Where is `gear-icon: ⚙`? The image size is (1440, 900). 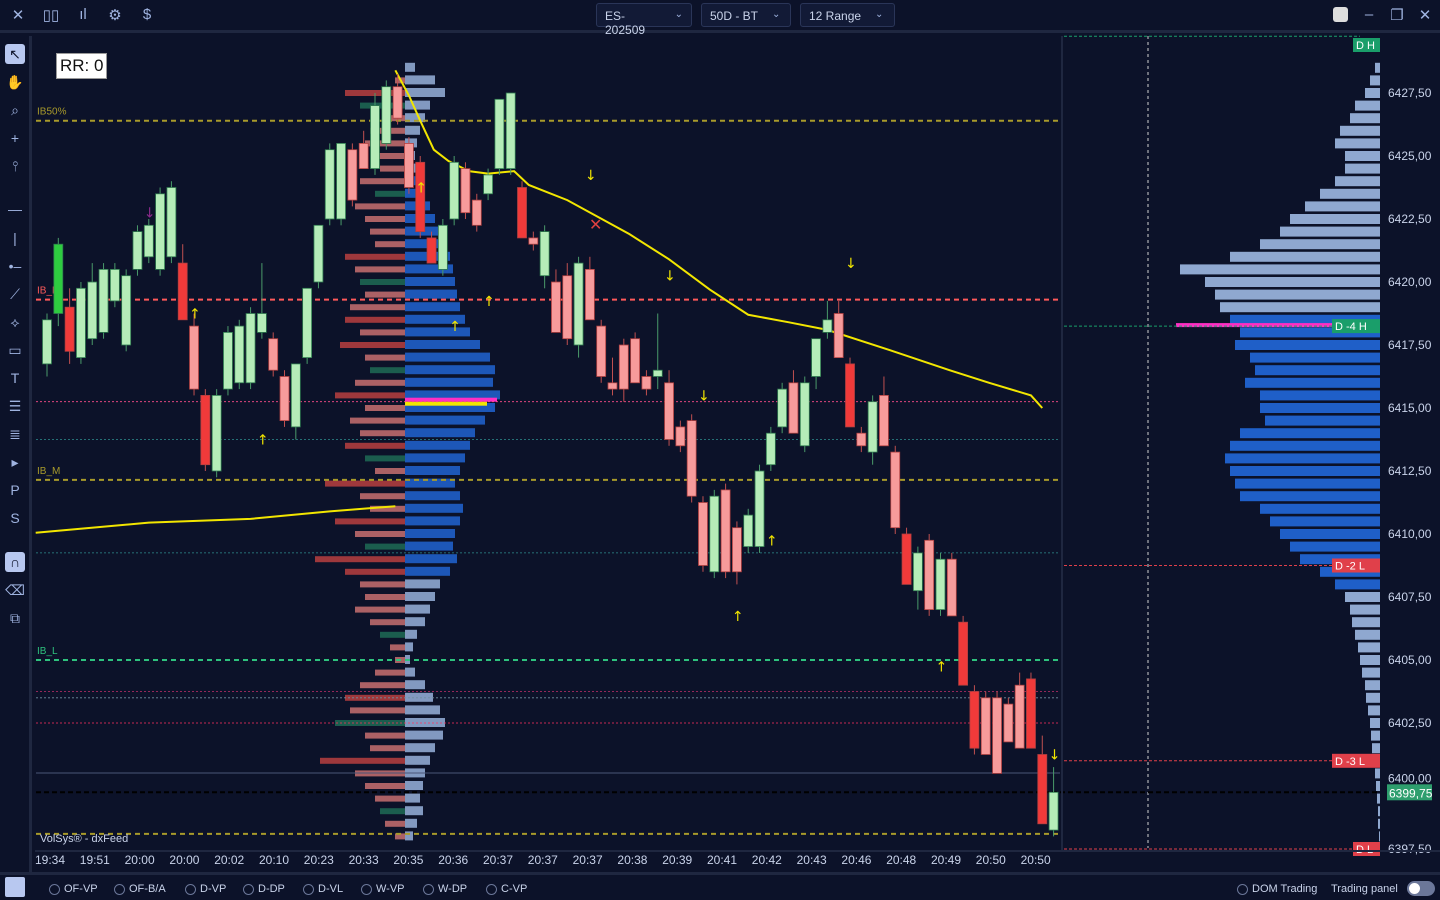
gear-icon: ⚙ is located at coordinates (115, 15).